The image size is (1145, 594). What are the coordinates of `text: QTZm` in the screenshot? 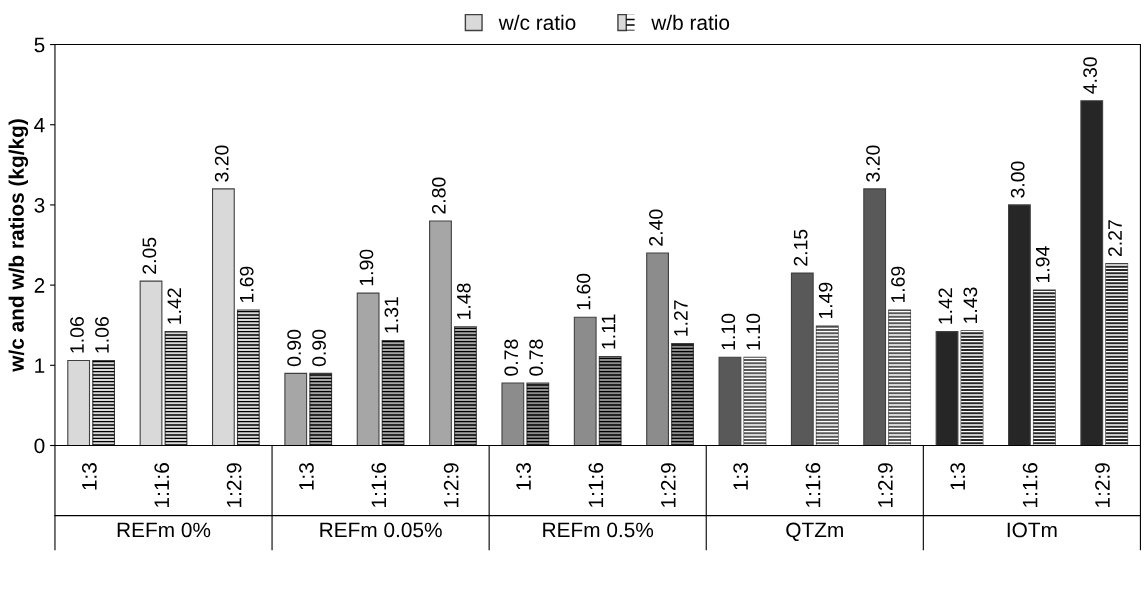 It's located at (814, 532).